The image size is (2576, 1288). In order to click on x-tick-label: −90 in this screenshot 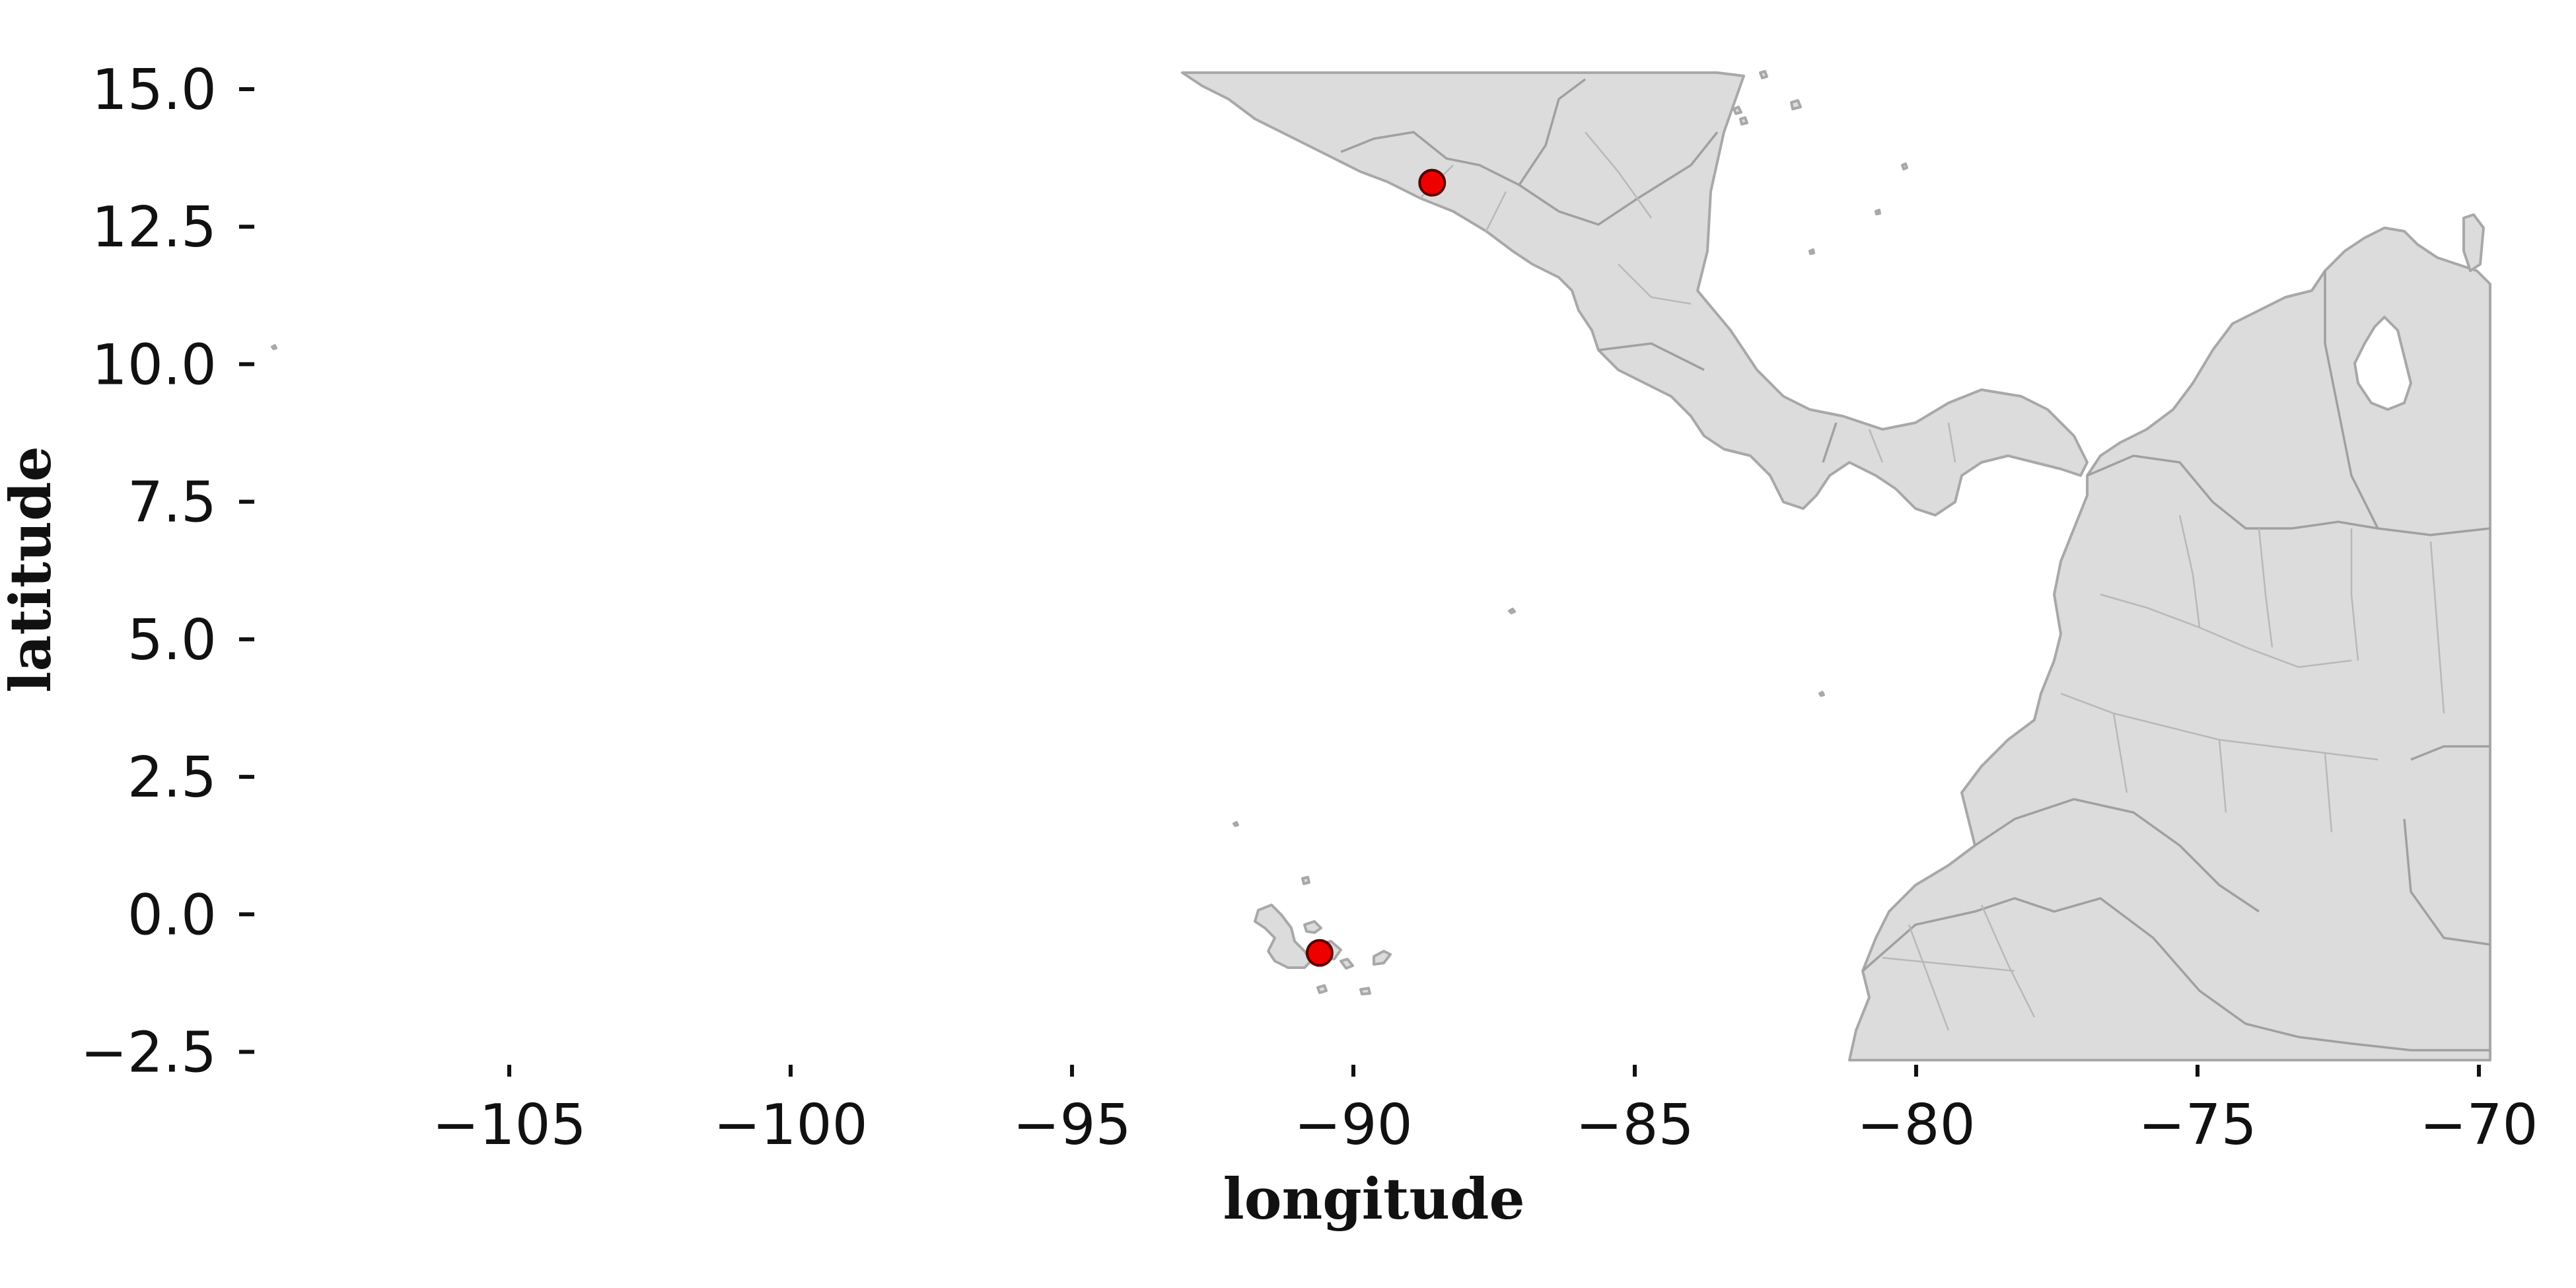, I will do `click(1353, 1125)`.